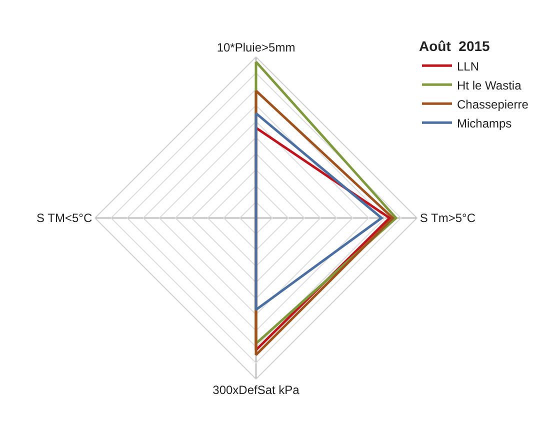 This screenshot has height=431, width=552. Describe the element at coordinates (484, 123) in the screenshot. I see `legend-label: Michamps` at that location.